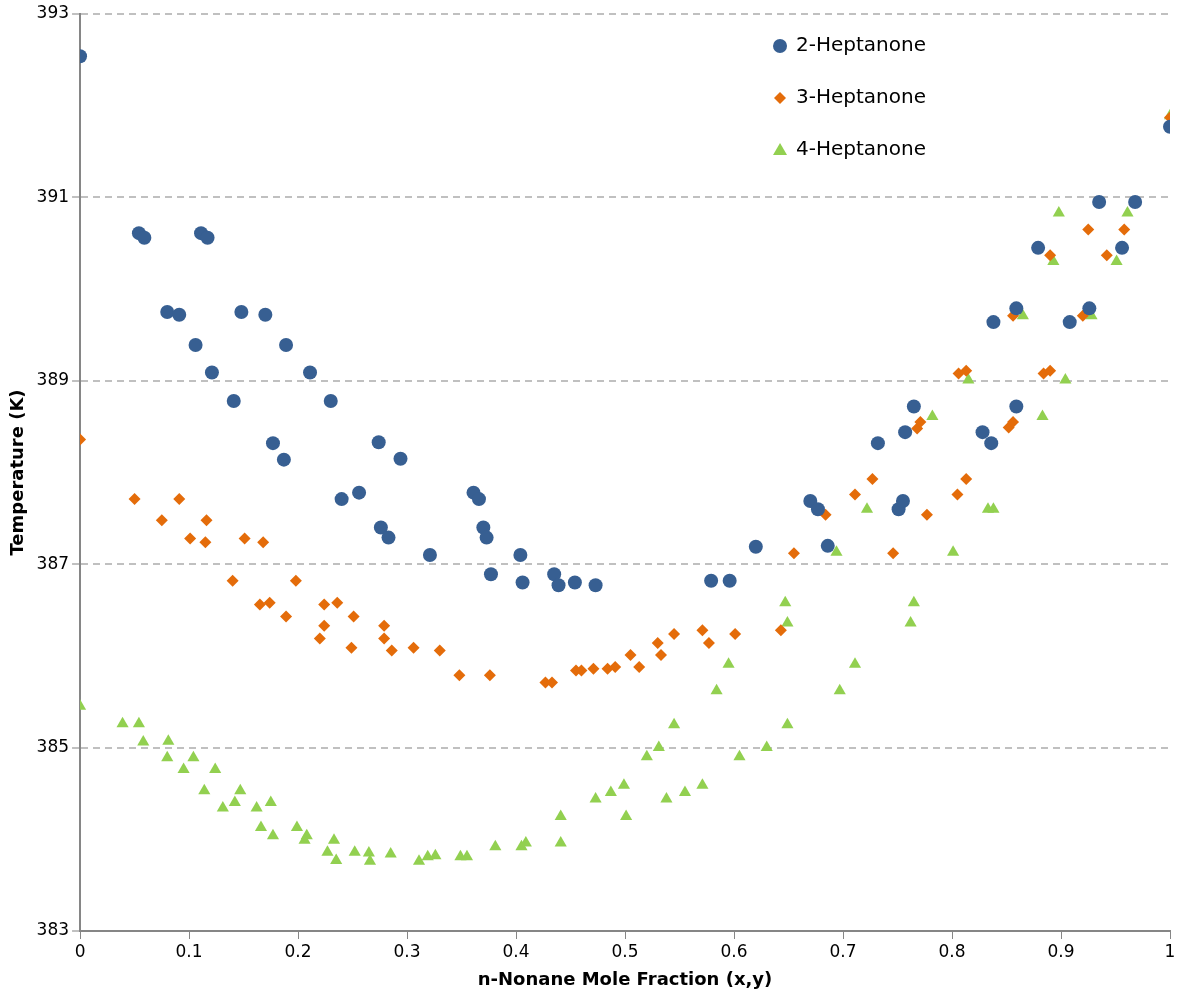 The width and height of the screenshot is (1180, 999). Describe the element at coordinates (53, 379) in the screenshot. I see `y-tick-label: 389` at that location.